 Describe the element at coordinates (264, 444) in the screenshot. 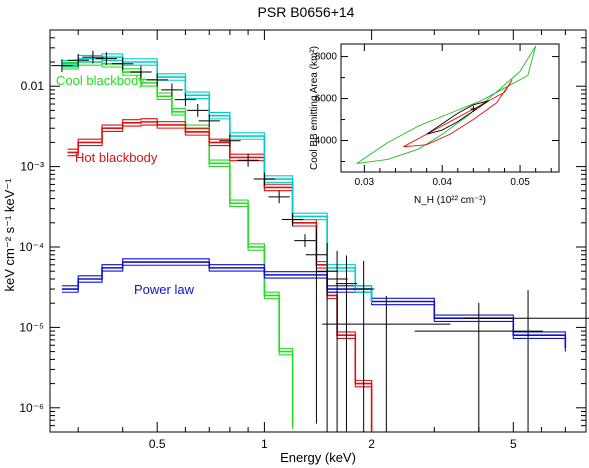

I see `x-tick-label: 1` at that location.